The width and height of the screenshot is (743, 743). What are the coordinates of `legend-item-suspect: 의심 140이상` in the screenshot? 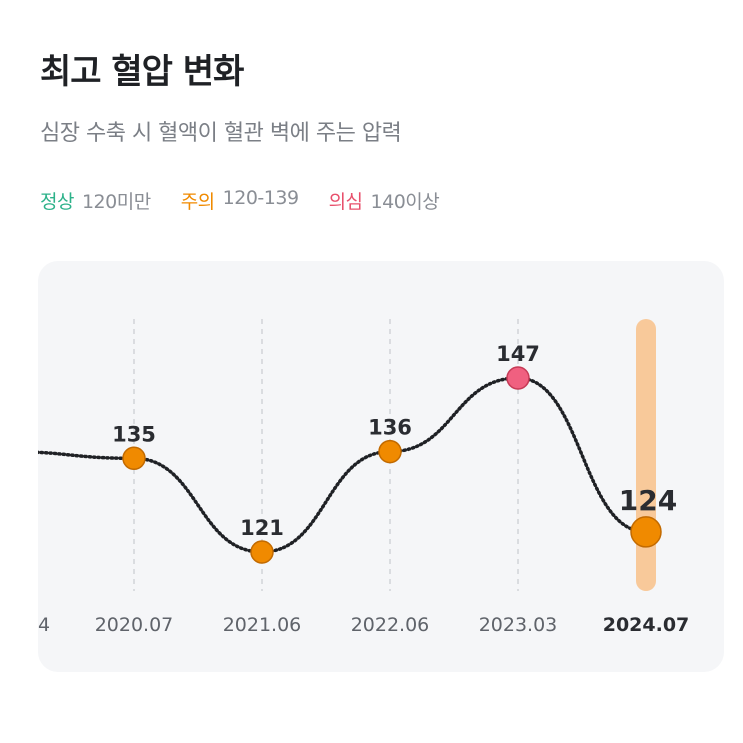 It's located at (384, 200).